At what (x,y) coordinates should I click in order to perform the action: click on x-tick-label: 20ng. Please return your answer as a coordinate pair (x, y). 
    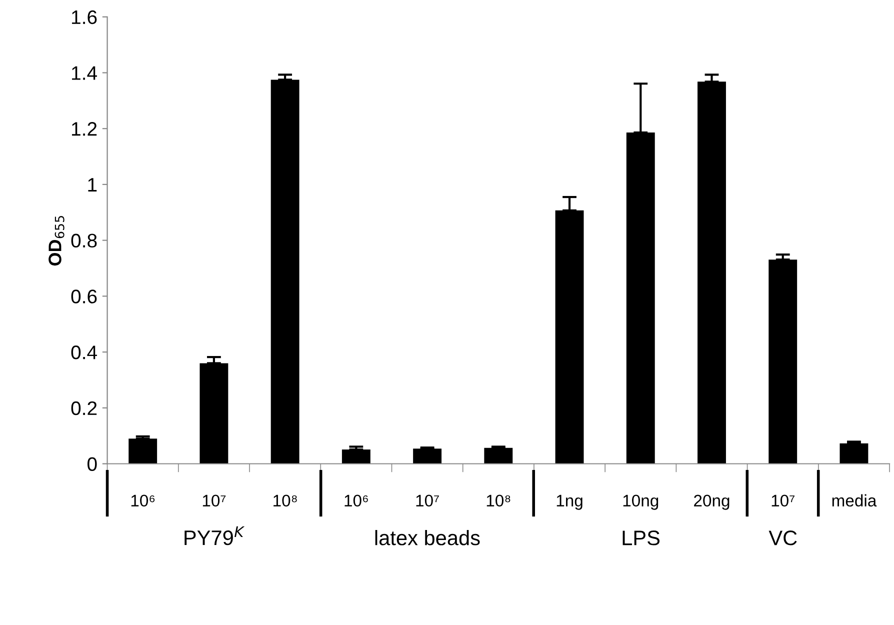
    Looking at the image, I should click on (712, 502).